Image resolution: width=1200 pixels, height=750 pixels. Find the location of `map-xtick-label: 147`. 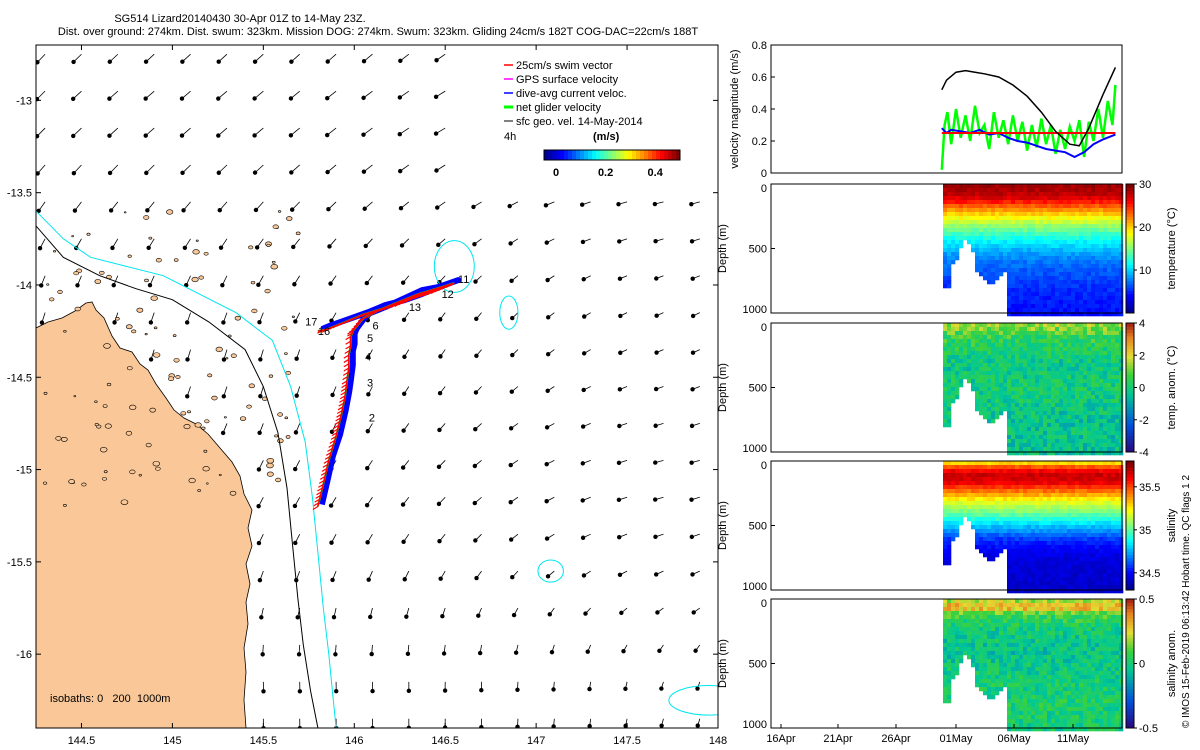

map-xtick-label: 147 is located at coordinates (536, 741).